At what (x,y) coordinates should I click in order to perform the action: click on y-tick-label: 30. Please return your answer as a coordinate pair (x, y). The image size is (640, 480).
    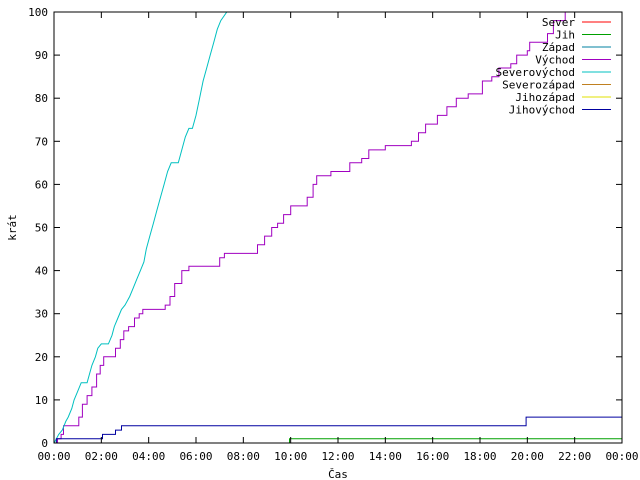
    Looking at the image, I should click on (41, 314).